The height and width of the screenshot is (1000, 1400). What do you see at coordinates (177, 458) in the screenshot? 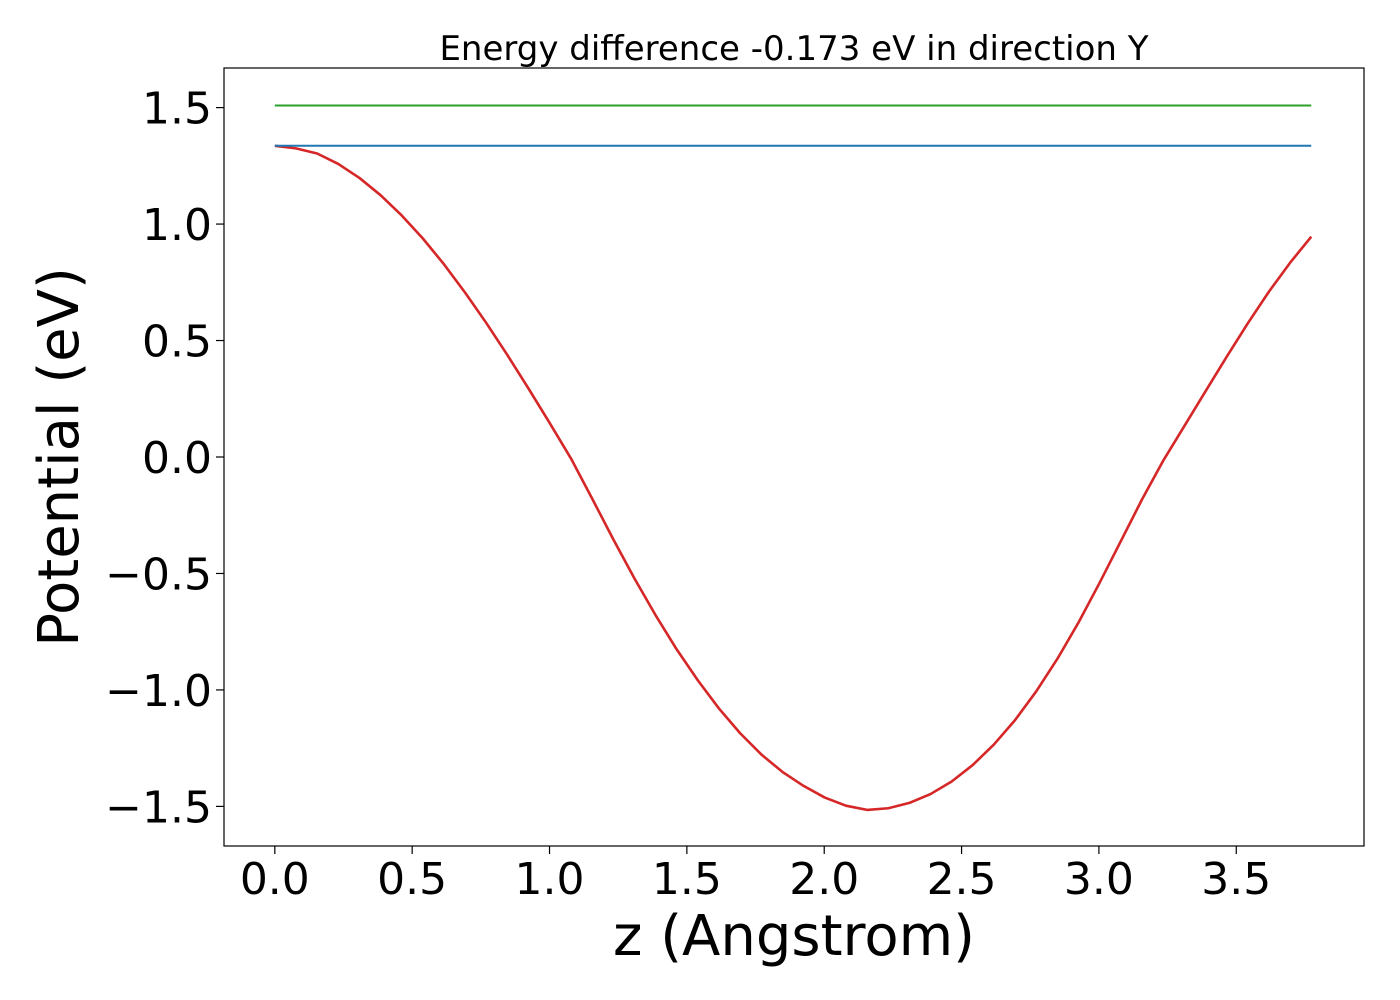
I see `y-tick-label: 0.0` at bounding box center [177, 458].